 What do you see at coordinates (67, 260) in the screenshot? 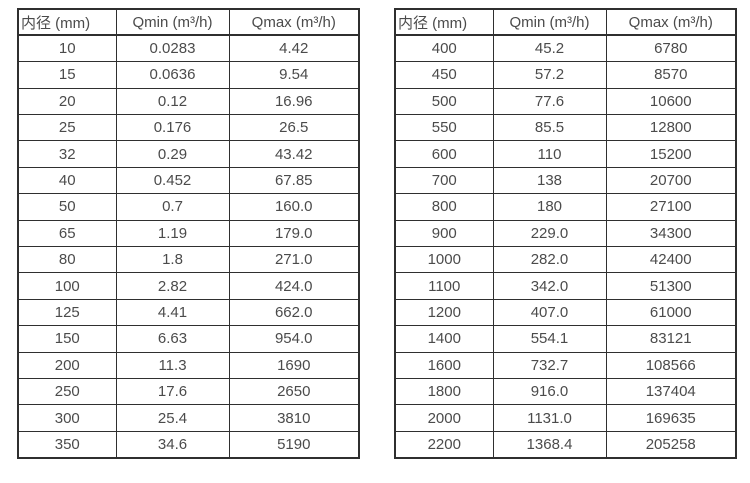
I see `cell-diameter: 80` at bounding box center [67, 260].